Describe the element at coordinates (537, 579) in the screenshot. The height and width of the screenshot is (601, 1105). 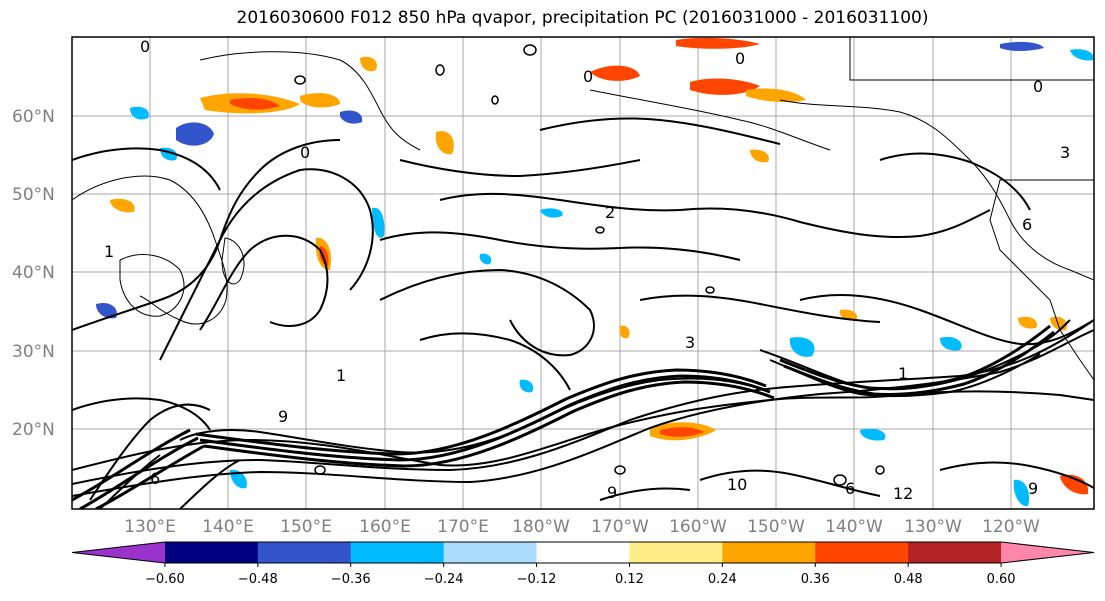
I see `colorbar-tick-label: −0.12` at that location.